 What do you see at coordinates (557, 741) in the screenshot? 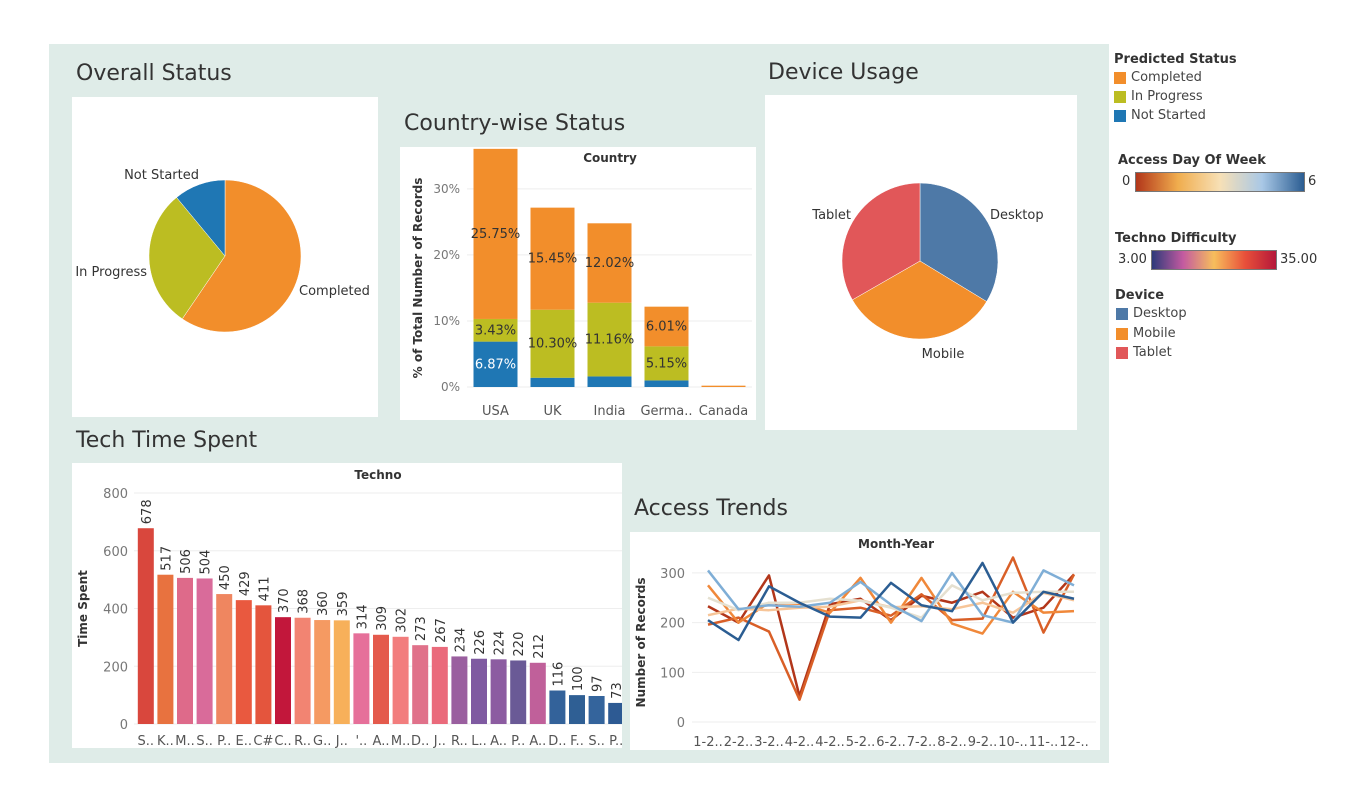
I see `tech-x-tick-label: D..` at bounding box center [557, 741].